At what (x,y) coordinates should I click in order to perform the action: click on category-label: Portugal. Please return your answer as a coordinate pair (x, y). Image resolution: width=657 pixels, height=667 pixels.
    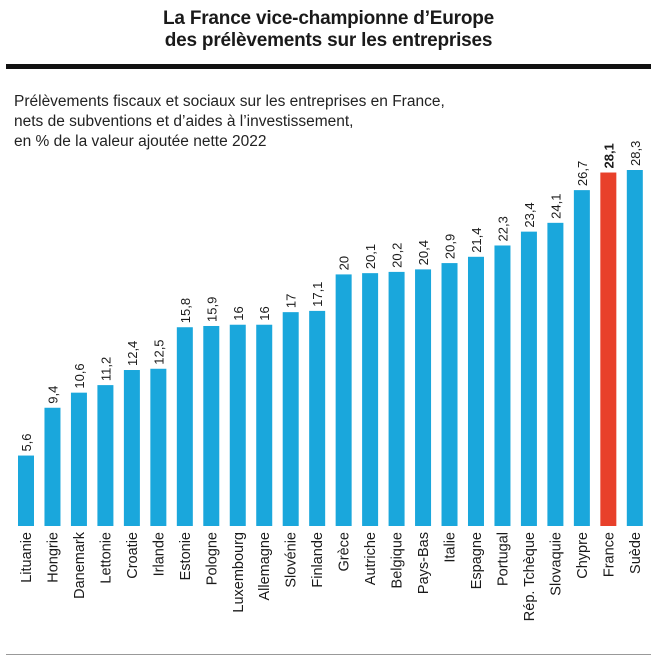
    Looking at the image, I should click on (503, 559).